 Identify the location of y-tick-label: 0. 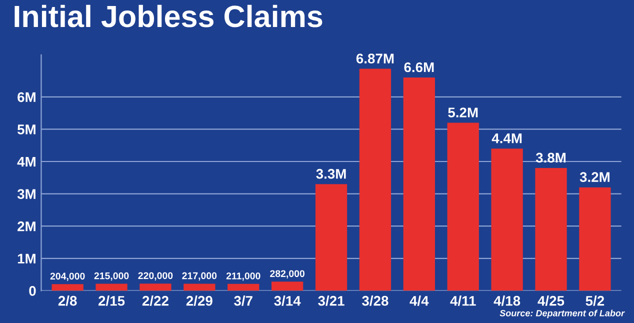
(32, 291).